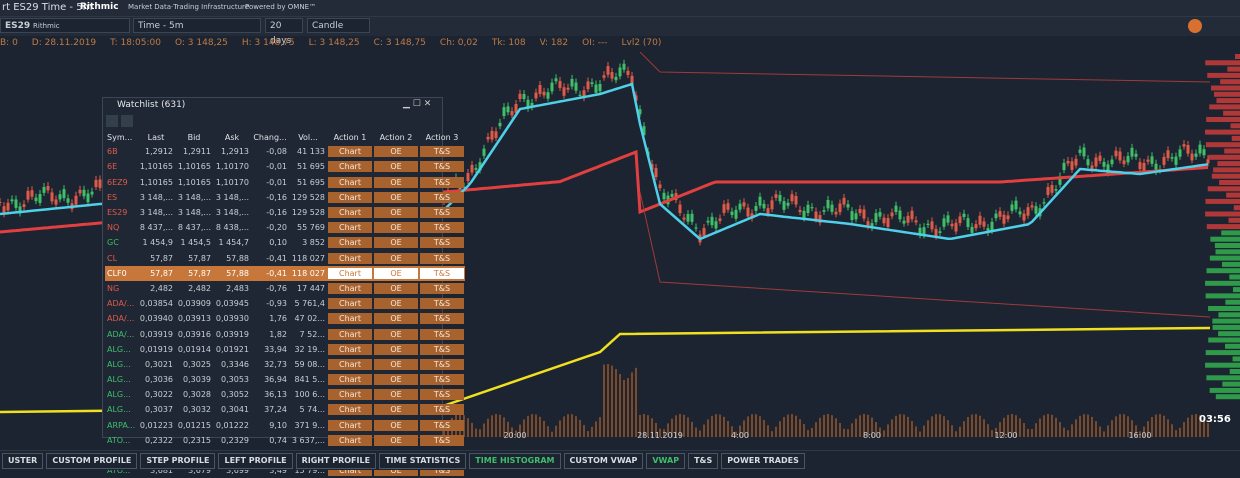 Image resolution: width=1240 pixels, height=478 pixels. What do you see at coordinates (284, 32) in the screenshot?
I see `period-select: 20 days` at bounding box center [284, 32].